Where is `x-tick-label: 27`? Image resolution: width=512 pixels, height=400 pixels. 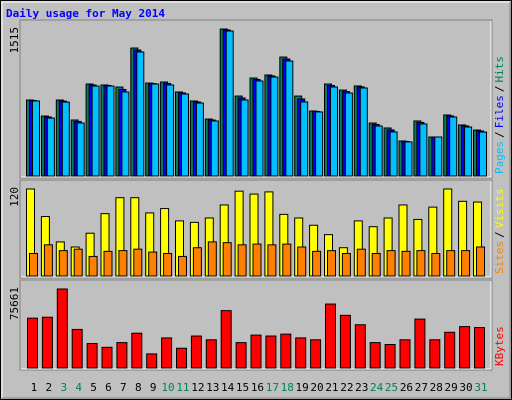
x-tick-label: 27 is located at coordinates (421, 387).